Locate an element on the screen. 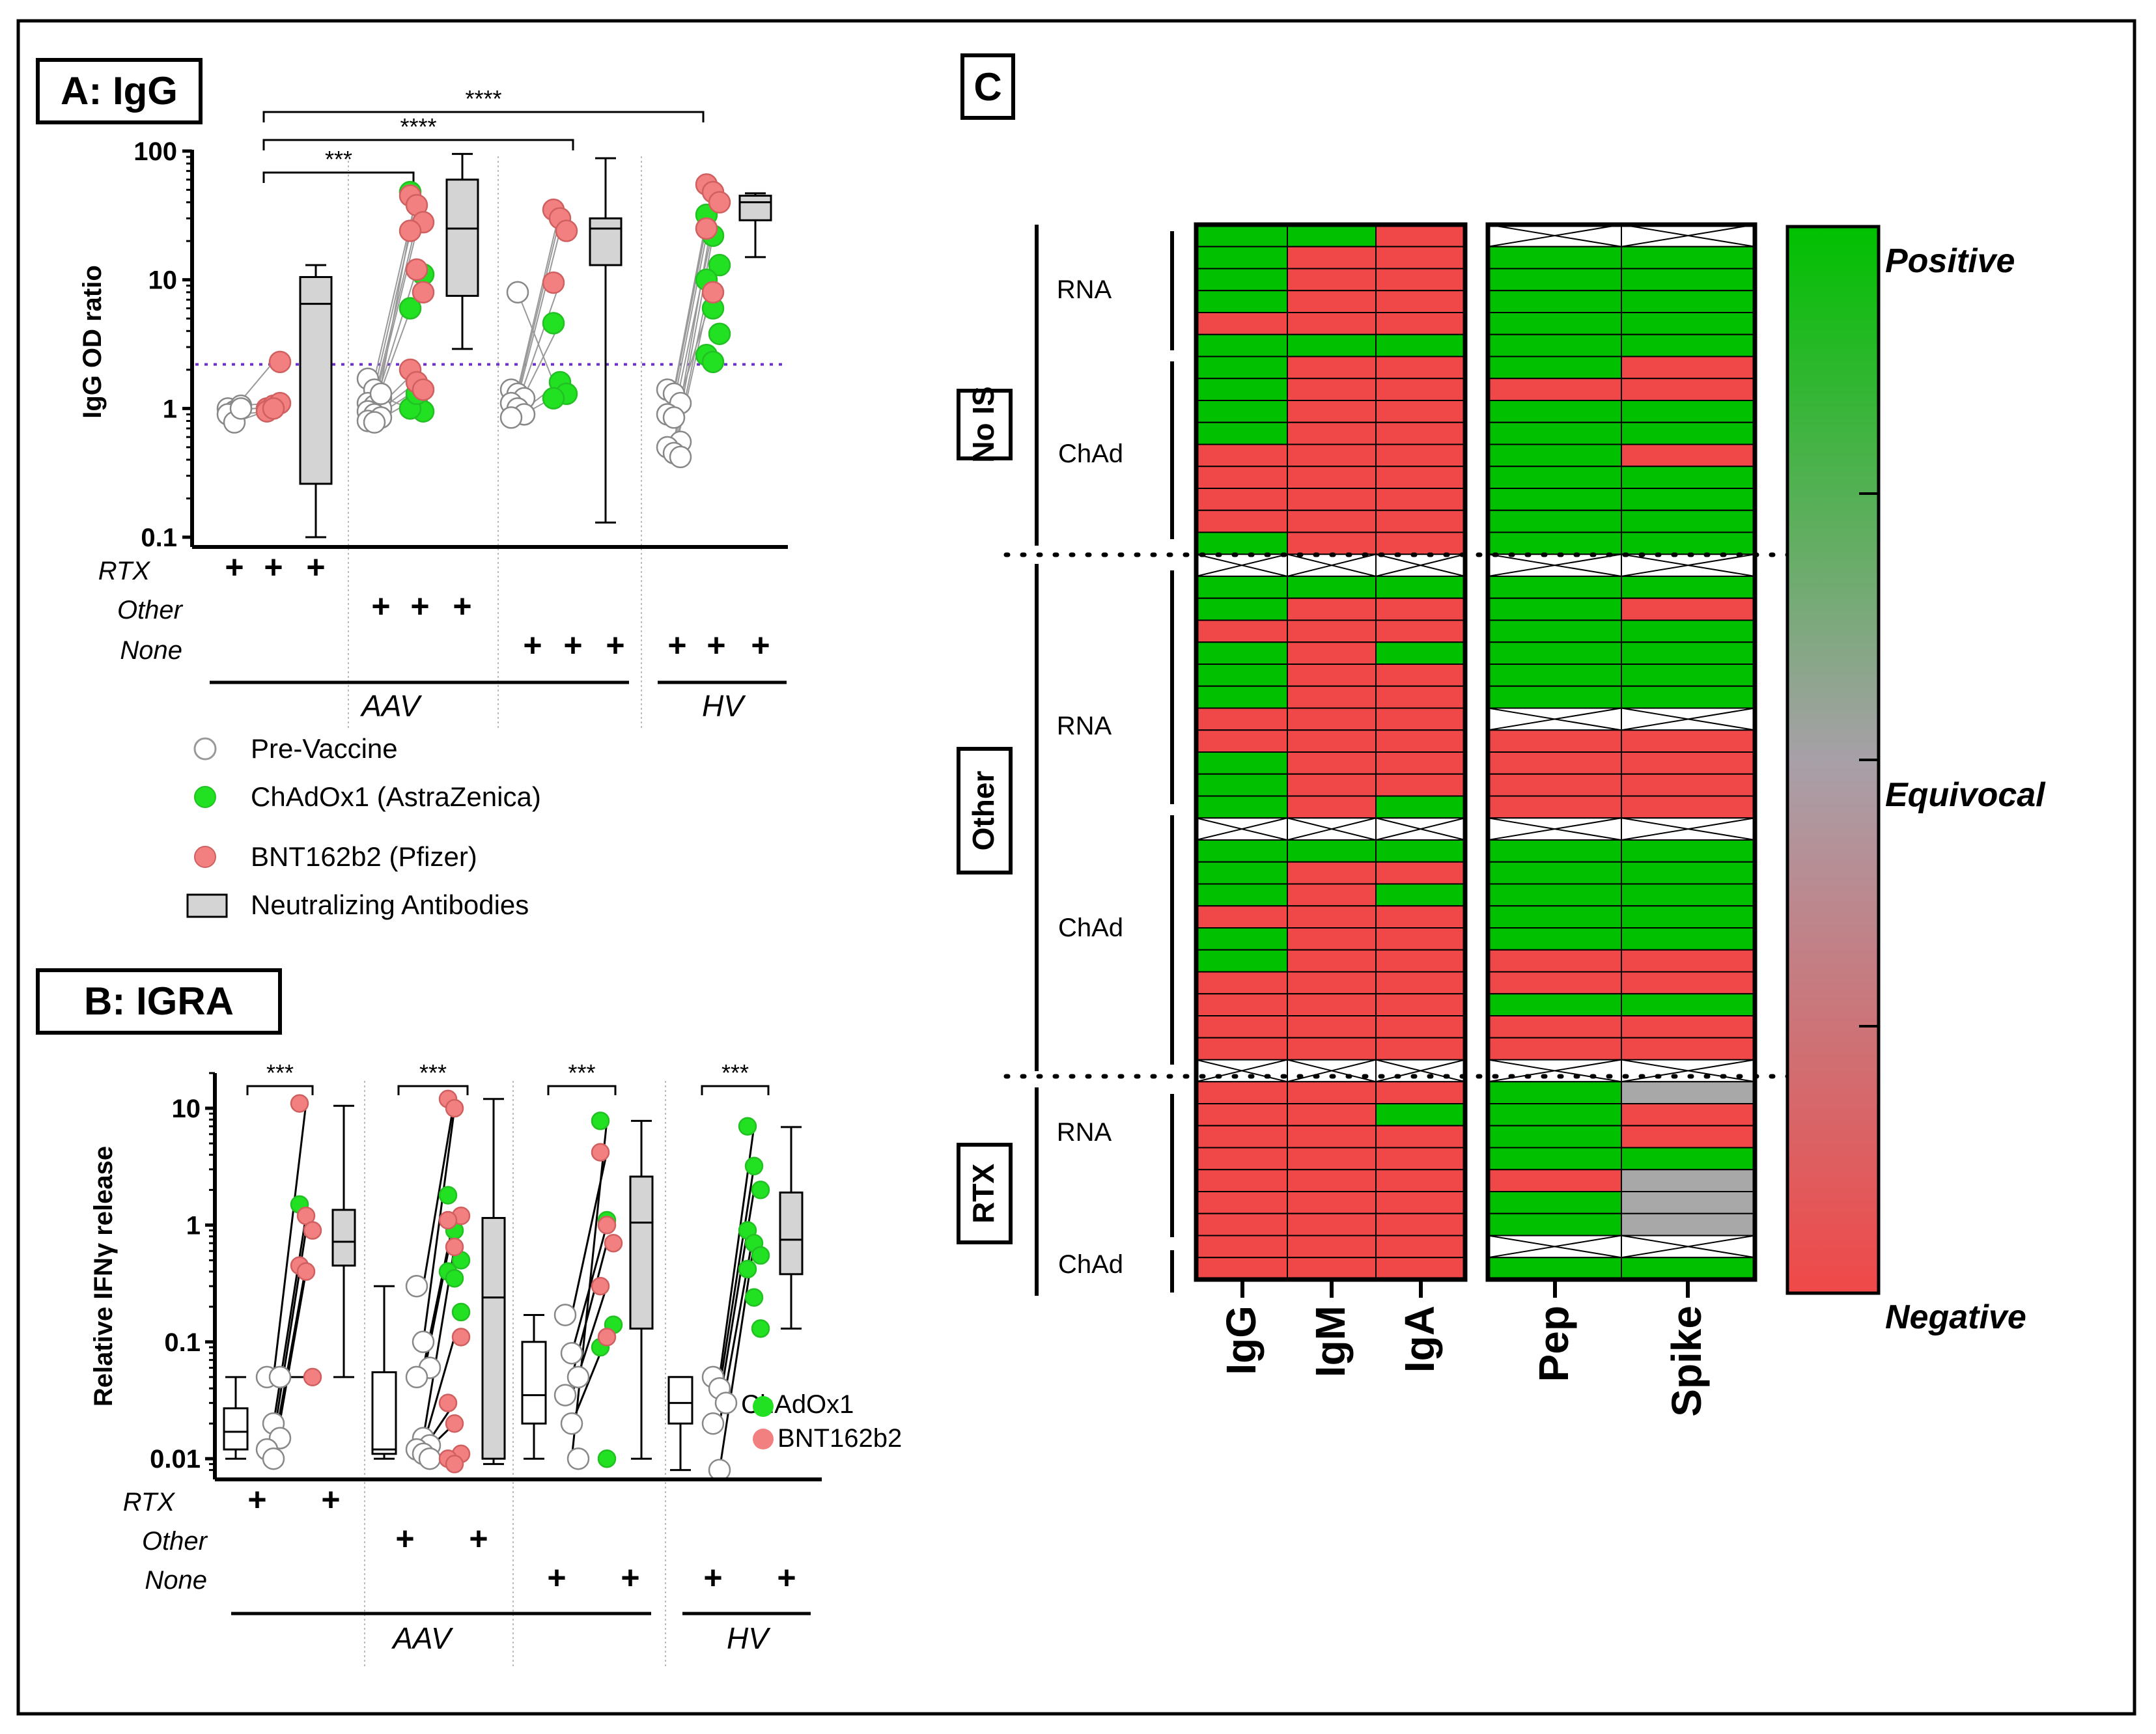  b-g2-bnt-point is located at coordinates (607, 1226).